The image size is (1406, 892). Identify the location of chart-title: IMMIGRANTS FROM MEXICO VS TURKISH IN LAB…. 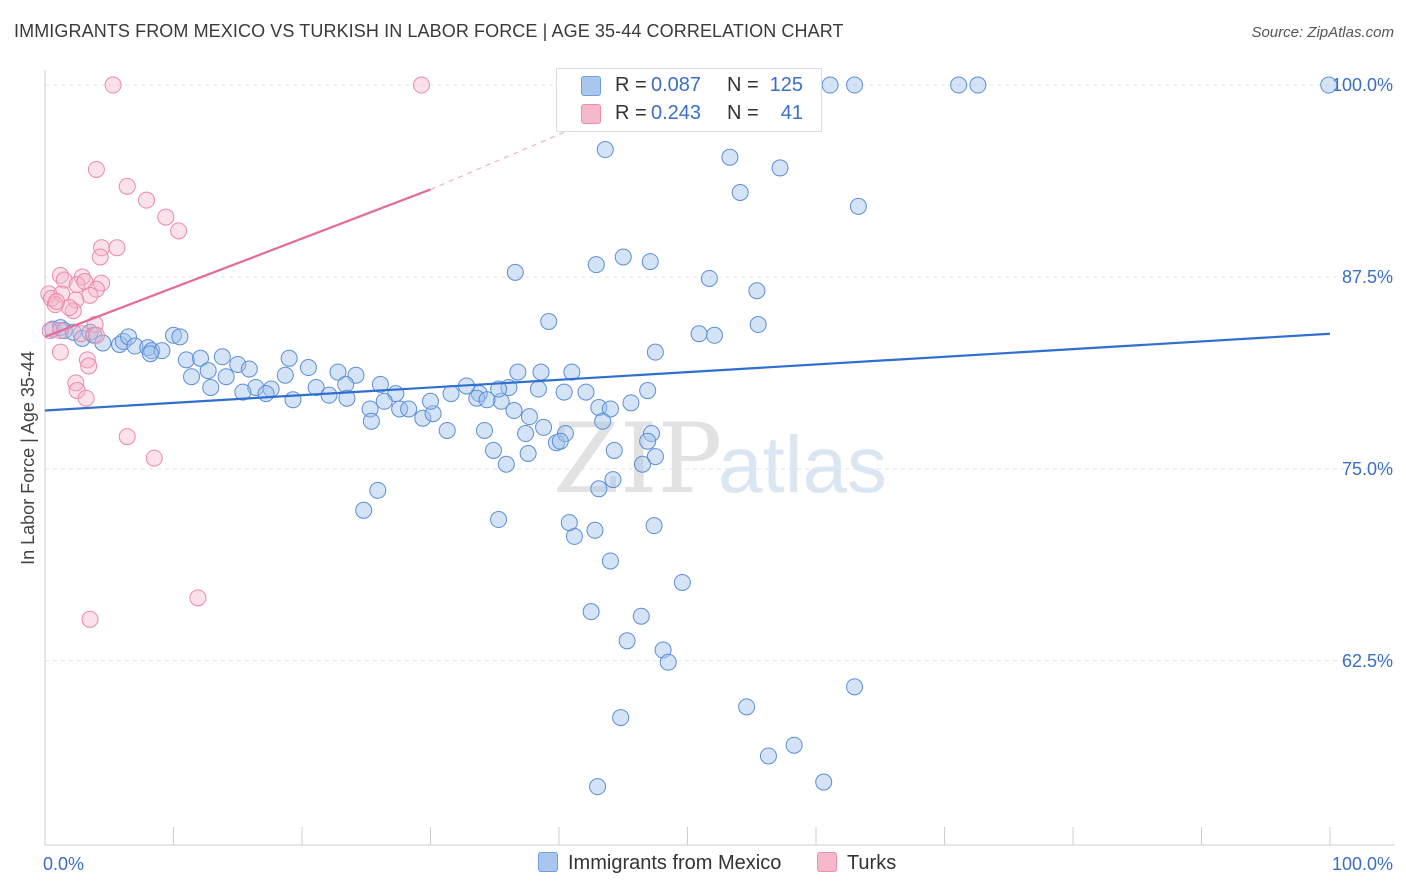
(429, 31).